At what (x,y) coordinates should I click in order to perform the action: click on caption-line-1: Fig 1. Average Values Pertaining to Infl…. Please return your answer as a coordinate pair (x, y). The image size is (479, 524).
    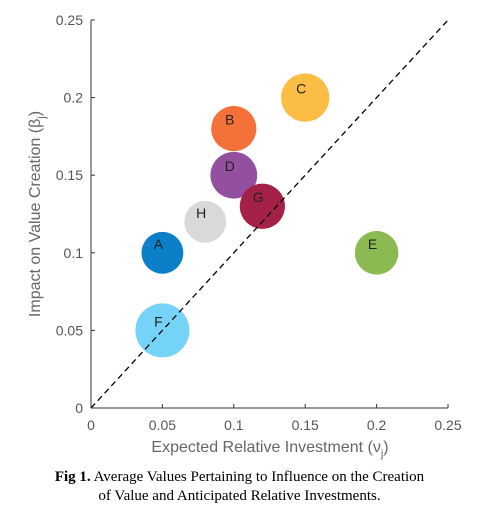
    Looking at the image, I should click on (239, 477).